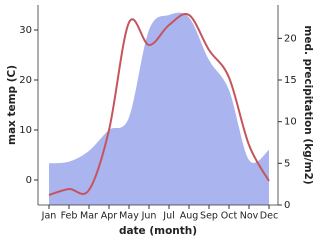 Image resolution: width=320 pixels, height=242 pixels. Describe the element at coordinates (129, 216) in the screenshot. I see `x-tick-label: May` at that location.